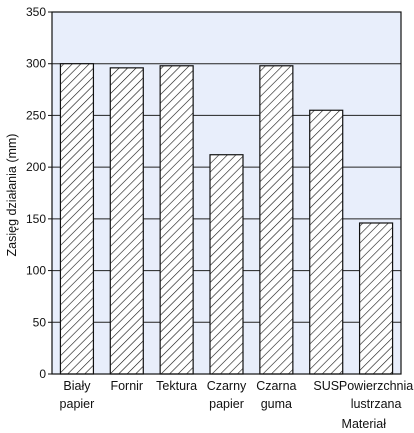 This screenshot has width=414, height=433. I want to click on y-axis-ticks: 0 50 100 150 200 250 300 350, so click(39, 193).